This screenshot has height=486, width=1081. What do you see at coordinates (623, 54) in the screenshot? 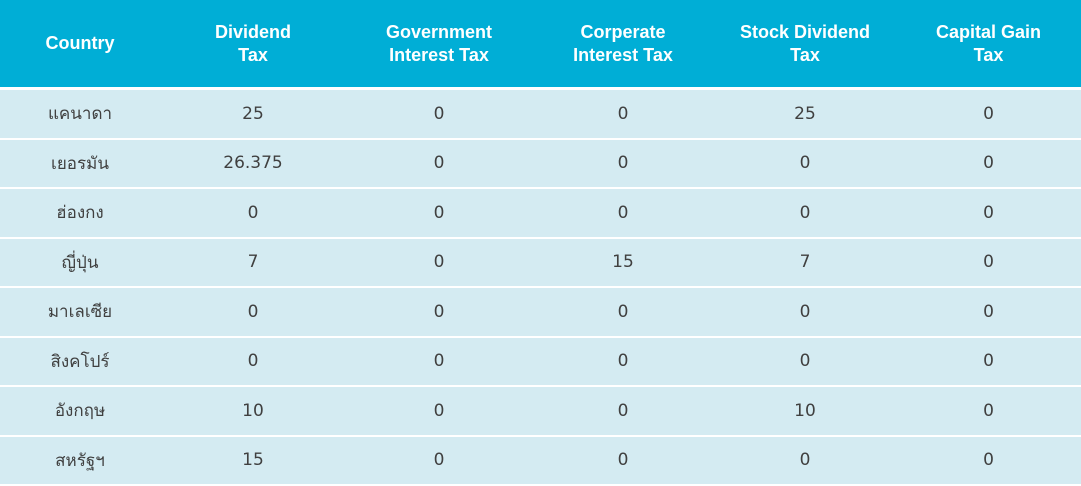
I see `header-corporate-interest-tax-line-2: Interest Tax` at bounding box center [623, 54].